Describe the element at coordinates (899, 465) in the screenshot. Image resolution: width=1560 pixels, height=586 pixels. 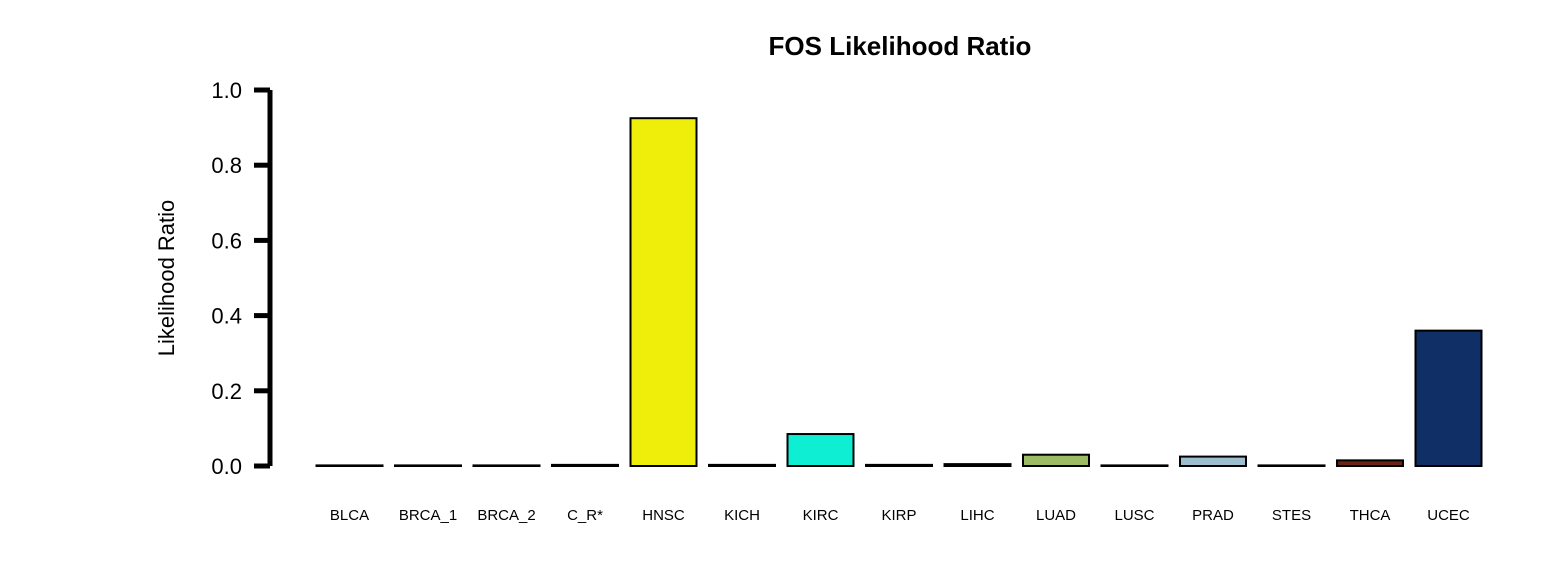
I see `bar-kirp` at that location.